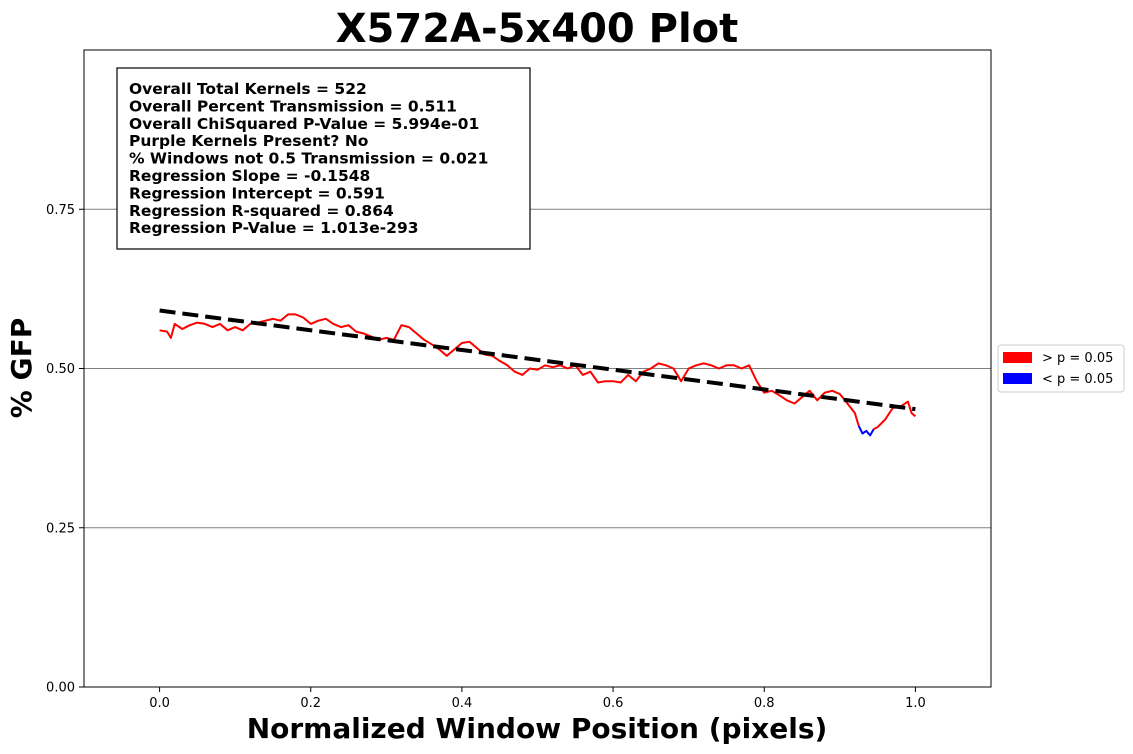 The width and height of the screenshot is (1133, 754). What do you see at coordinates (308, 159) in the screenshot?
I see `stats-line-4: % Windows not 0.5 Transmission = 0.021` at bounding box center [308, 159].